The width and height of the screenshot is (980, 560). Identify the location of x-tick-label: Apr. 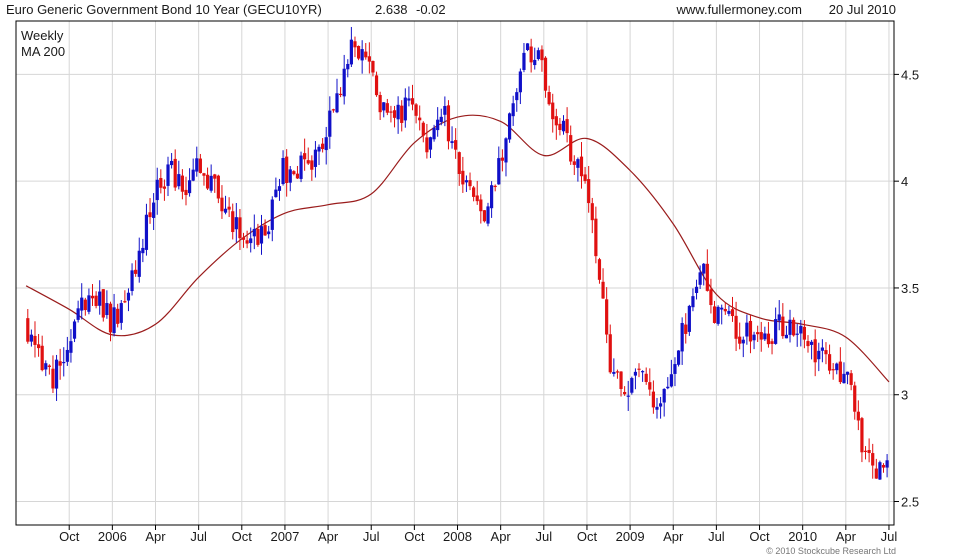
(155, 536).